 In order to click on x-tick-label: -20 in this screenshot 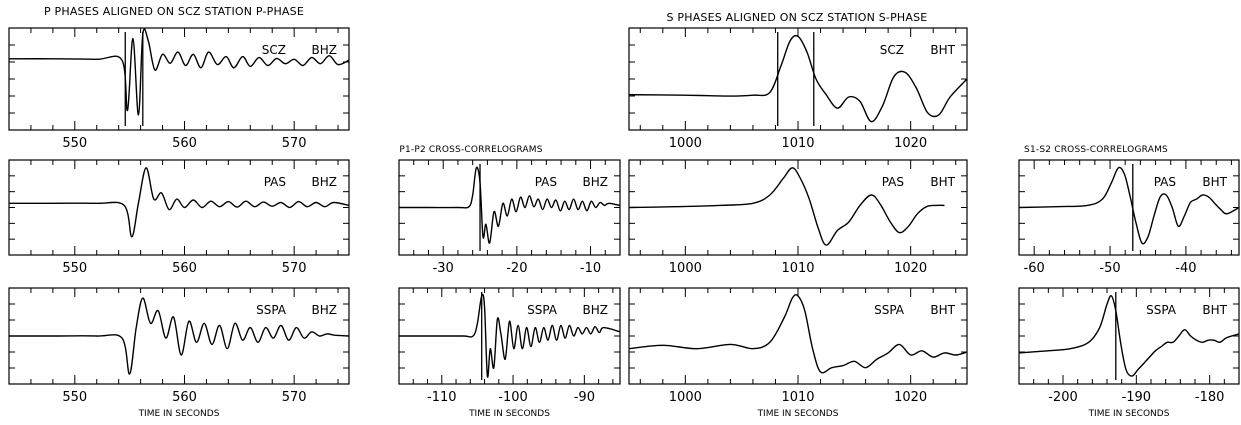, I will do `click(516, 268)`.